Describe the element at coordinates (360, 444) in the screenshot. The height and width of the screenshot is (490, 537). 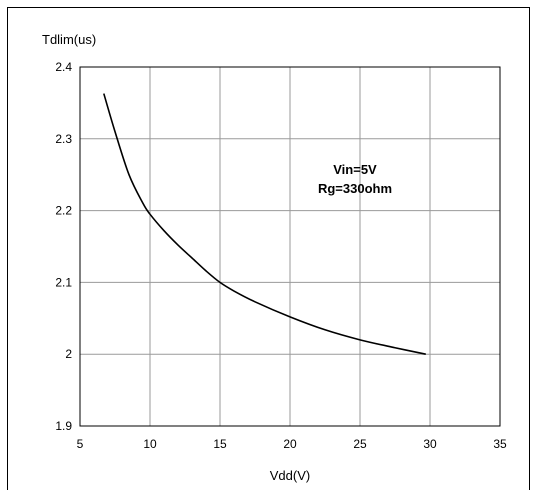
I see `x-tick-label: 25` at that location.